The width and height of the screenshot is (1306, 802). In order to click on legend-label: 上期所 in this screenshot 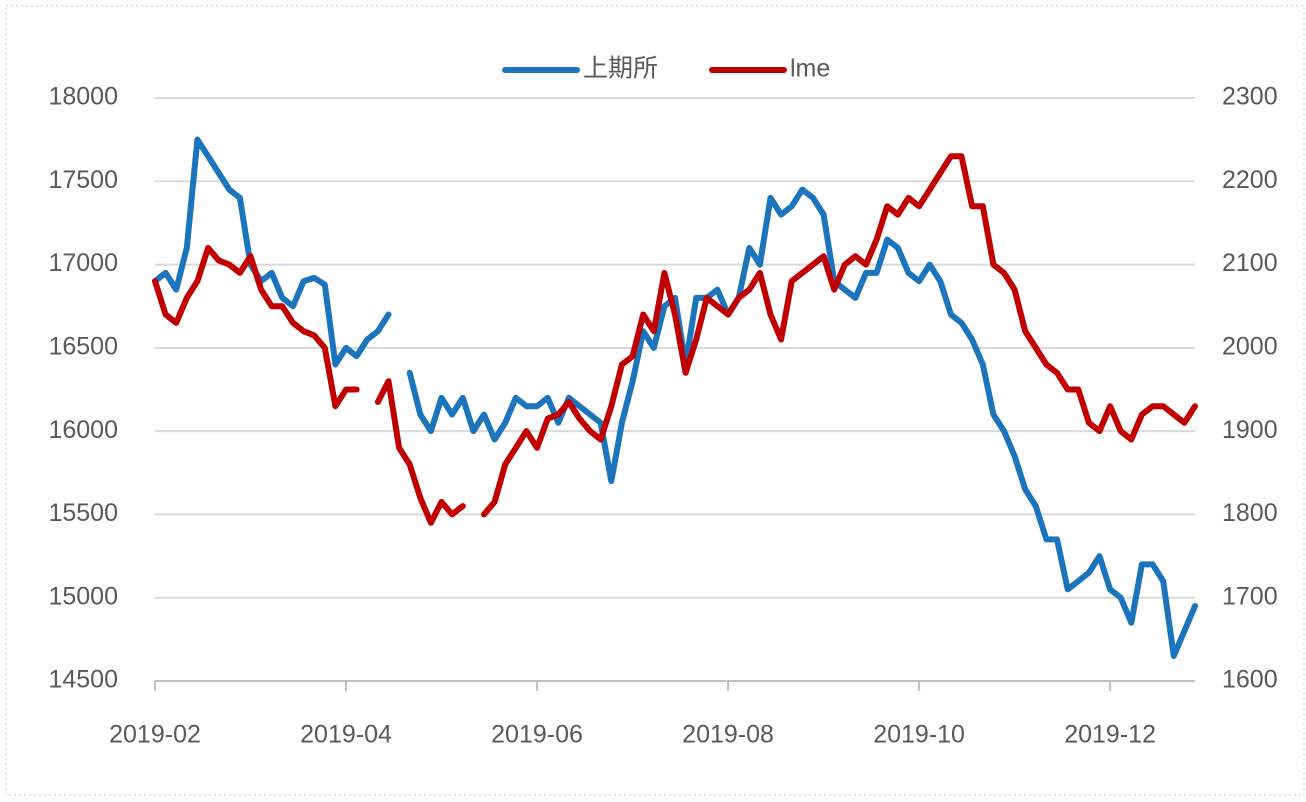, I will do `click(620, 69)`.